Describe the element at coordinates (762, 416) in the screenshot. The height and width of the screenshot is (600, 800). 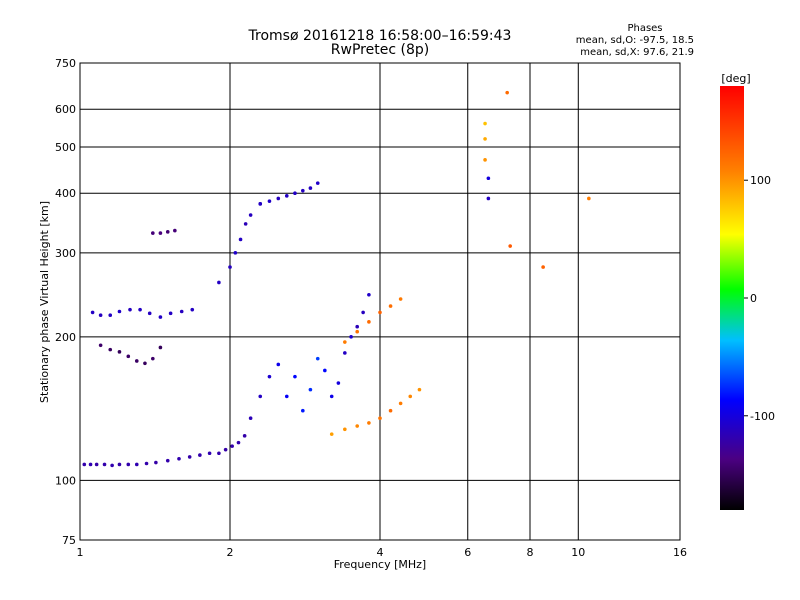
I see `colorbar-tick-label: -100` at that location.